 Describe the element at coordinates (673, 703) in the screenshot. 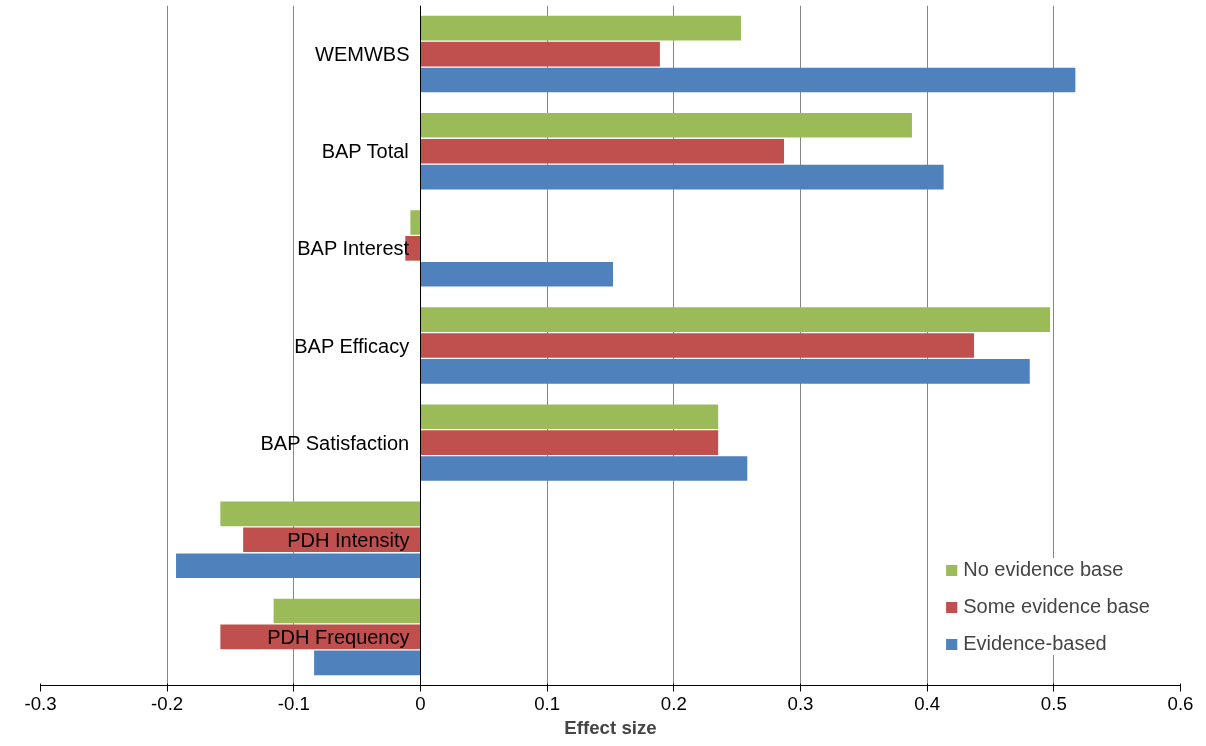

I see `x-tick-label: 0.2` at that location.